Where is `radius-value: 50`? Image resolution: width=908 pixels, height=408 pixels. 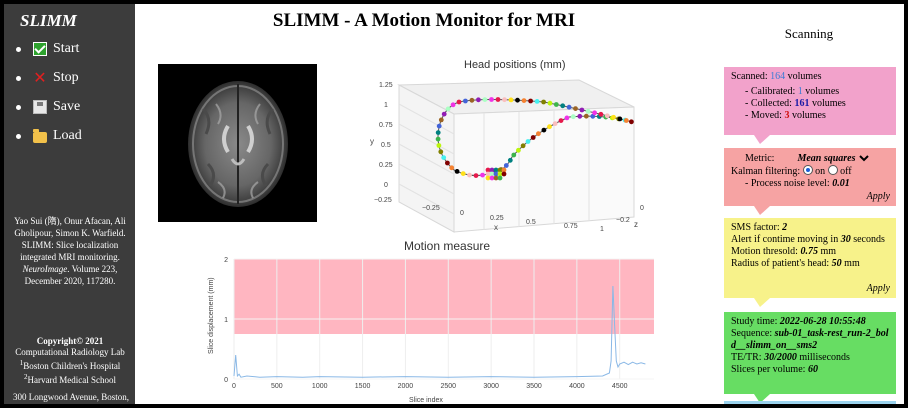
radius-value: 50 is located at coordinates (836, 263).